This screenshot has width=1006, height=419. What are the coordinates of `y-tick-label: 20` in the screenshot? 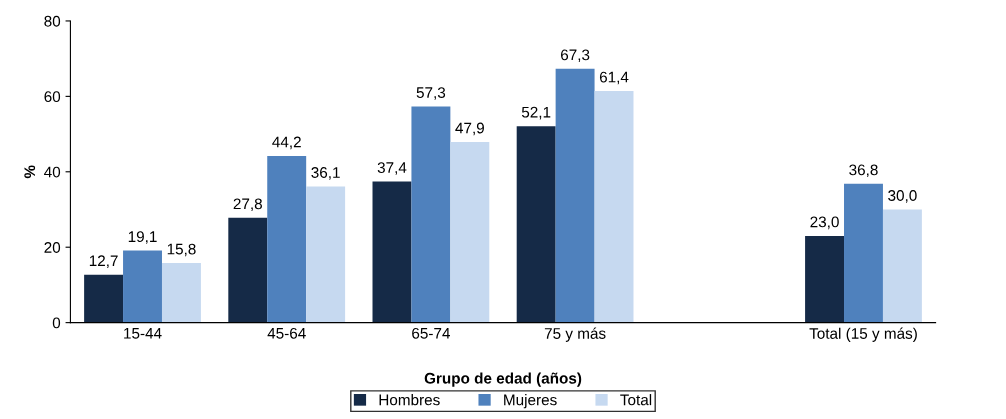 It's located at (52, 247).